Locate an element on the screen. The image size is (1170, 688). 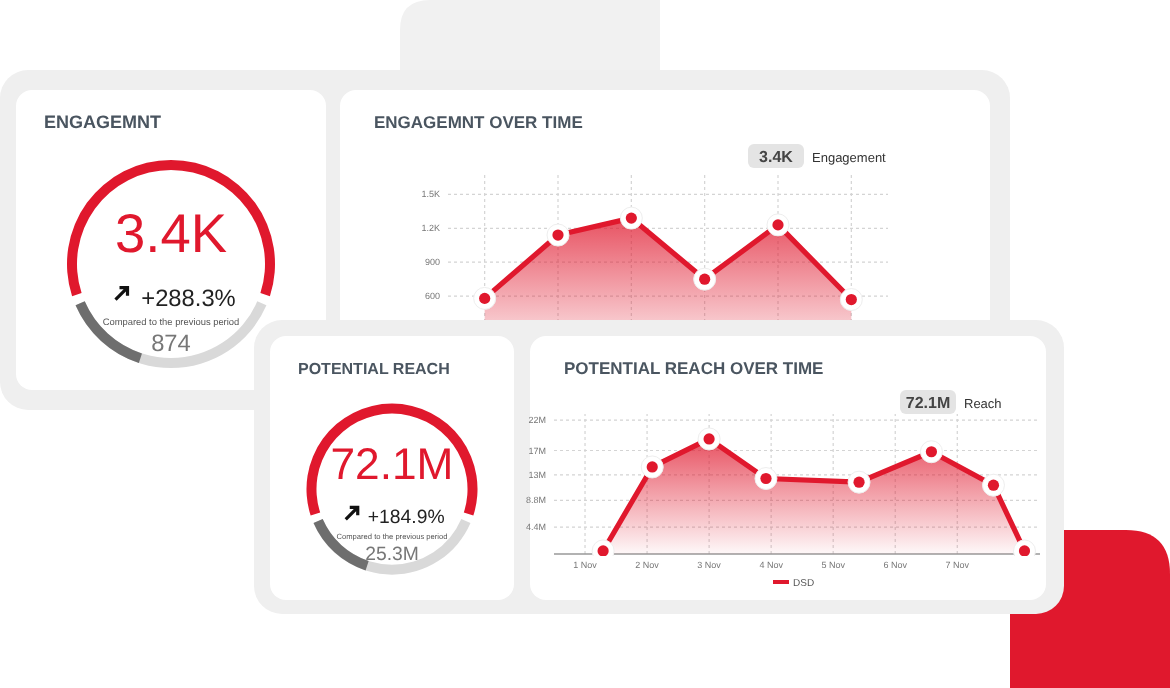
text: 874 is located at coordinates (171, 343).